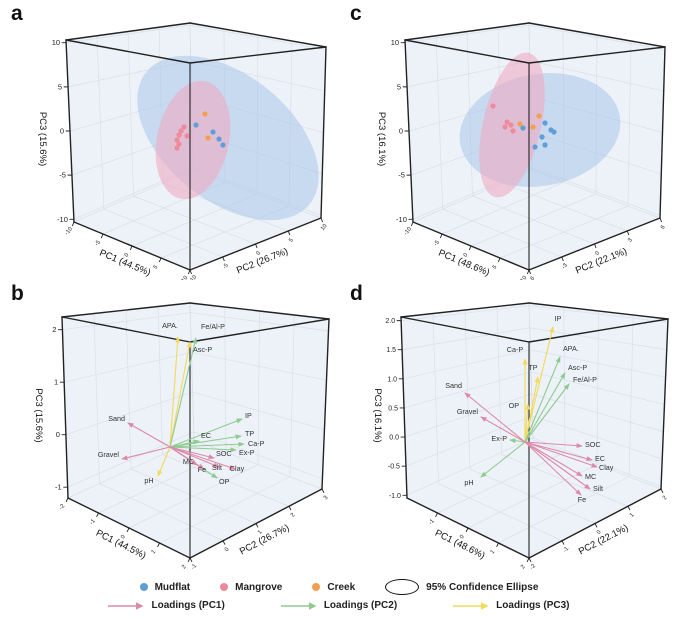 Image resolution: width=678 pixels, height=619 pixels. Describe the element at coordinates (324, 227) in the screenshot. I see `y-tick-label: 10` at that location.